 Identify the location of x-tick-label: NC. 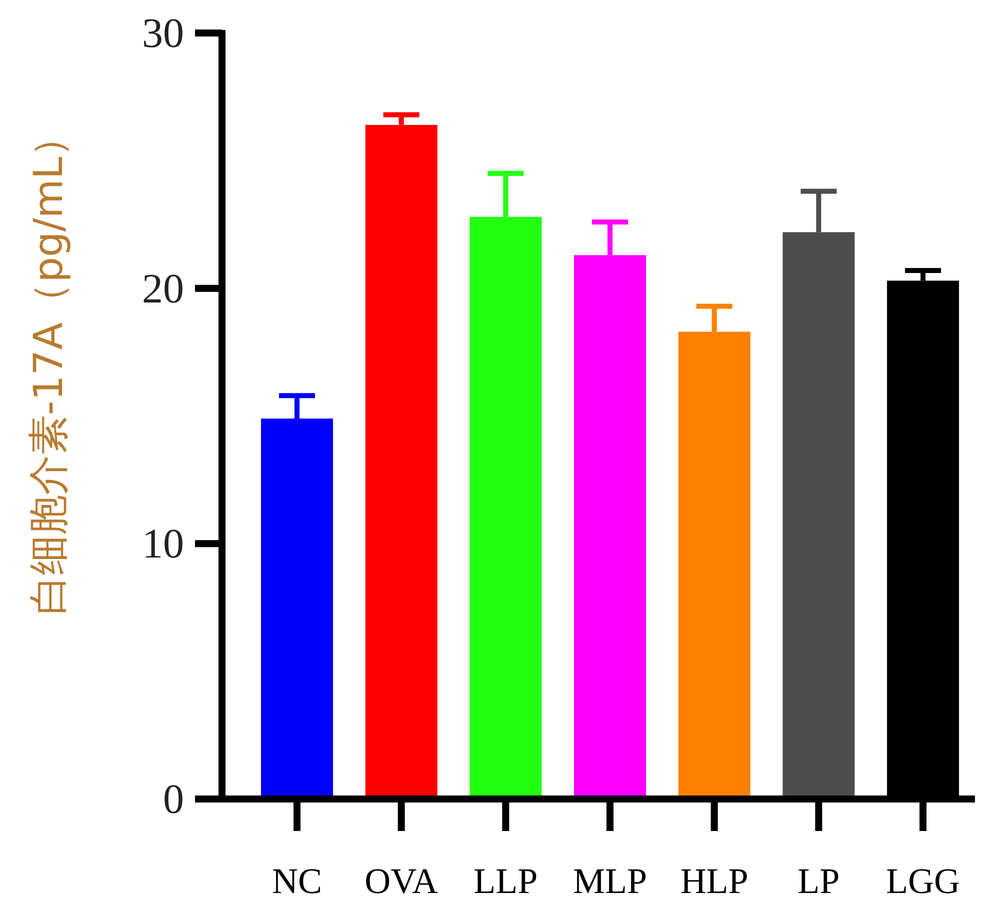
(297, 881).